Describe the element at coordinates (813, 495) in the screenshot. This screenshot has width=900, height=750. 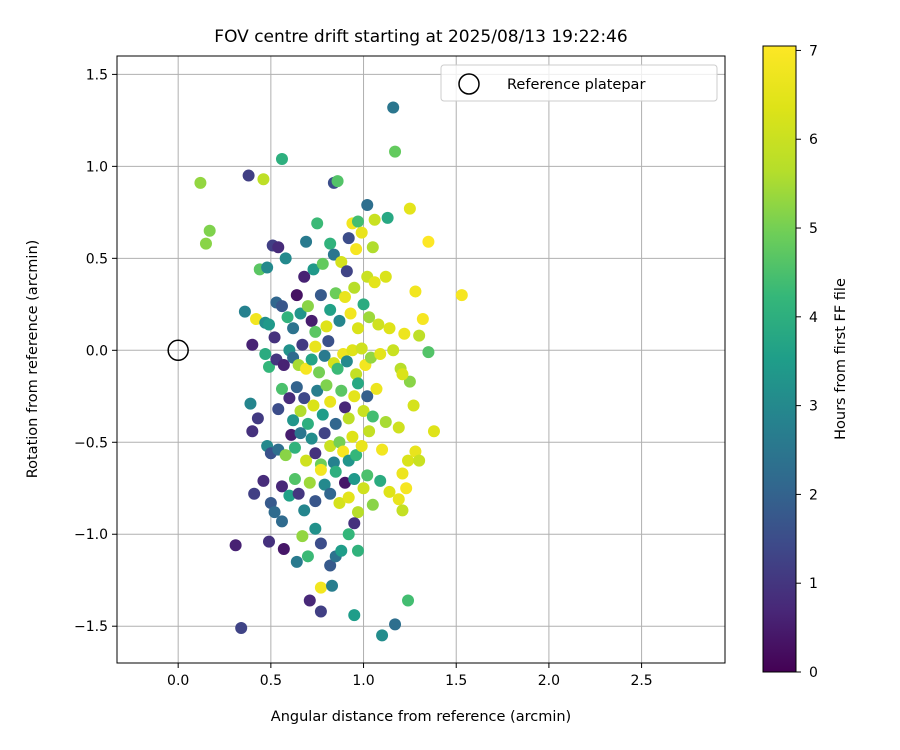
I see `colorbar-tick-label: 2` at that location.